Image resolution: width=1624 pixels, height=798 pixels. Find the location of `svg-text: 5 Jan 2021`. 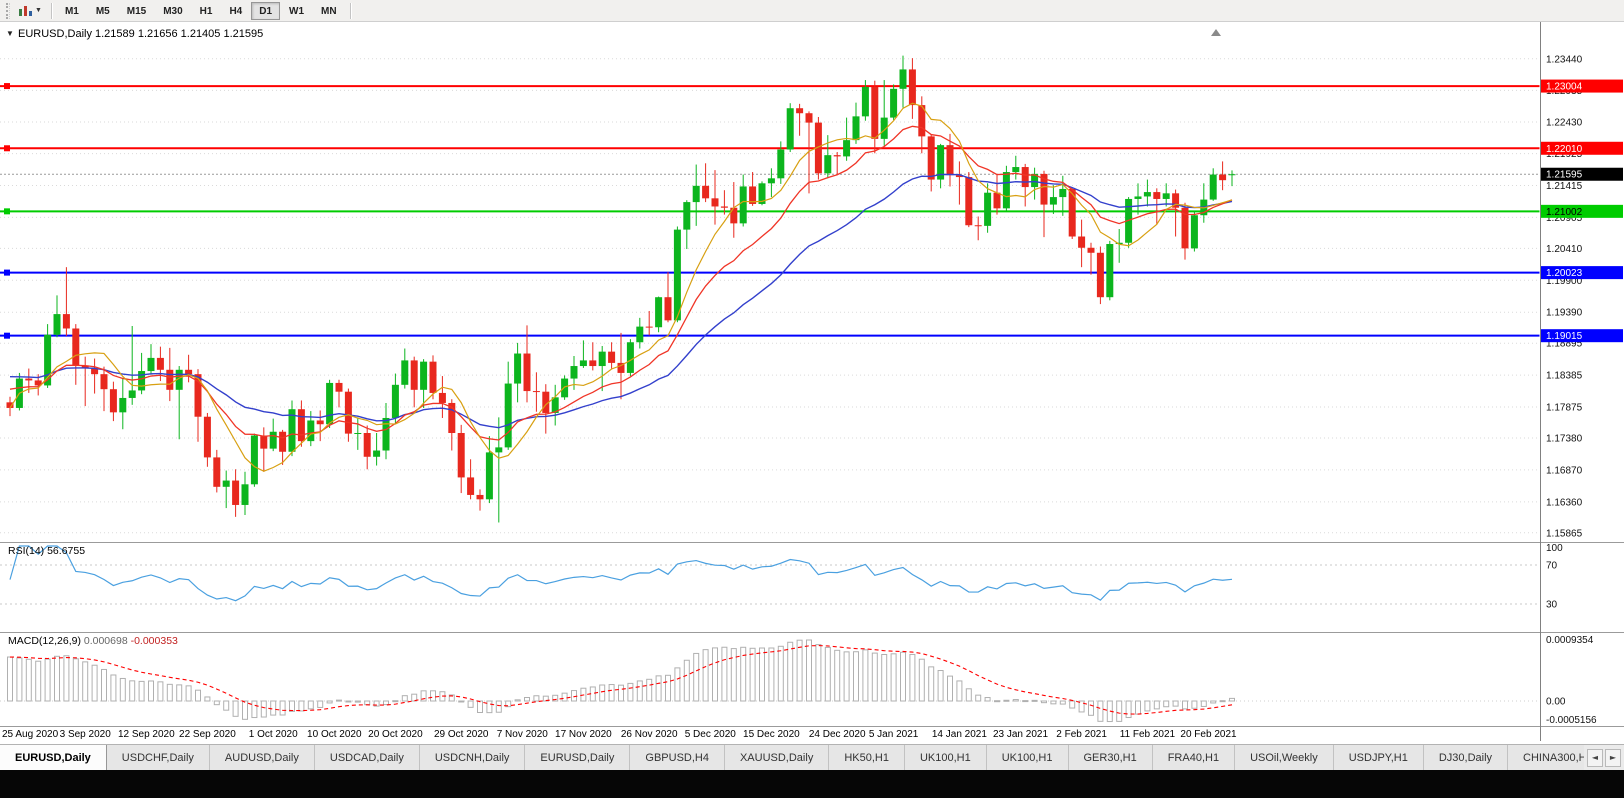

svg-text: 5 Jan 2021 is located at coordinates (894, 734).